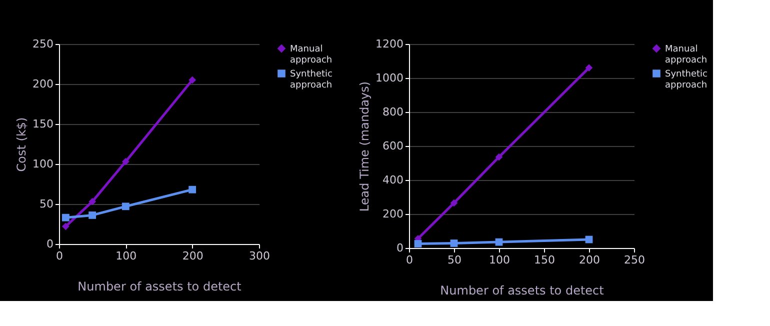  I want to click on y-tick-label: 1000, so click(390, 78).